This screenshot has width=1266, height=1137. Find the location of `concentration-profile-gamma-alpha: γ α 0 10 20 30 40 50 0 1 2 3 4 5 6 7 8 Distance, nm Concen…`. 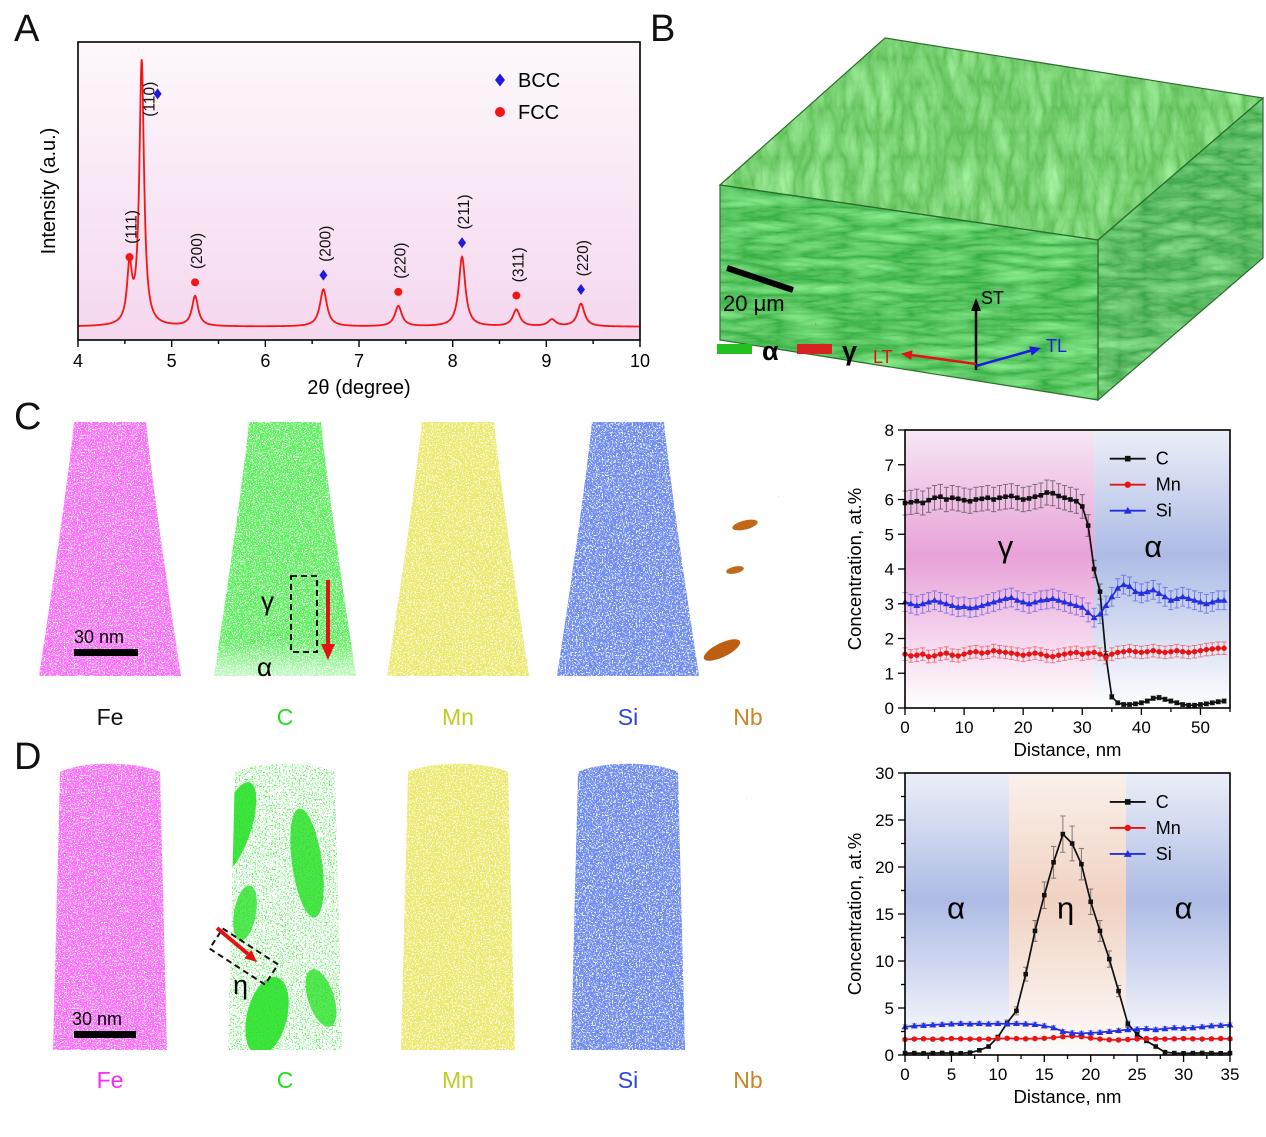

concentration-profile-gamma-alpha: γ α 0 10 20 30 40 50 0 1 2 3 4 5 6 7 8 Distance, nm Concen… is located at coordinates (1038, 590).